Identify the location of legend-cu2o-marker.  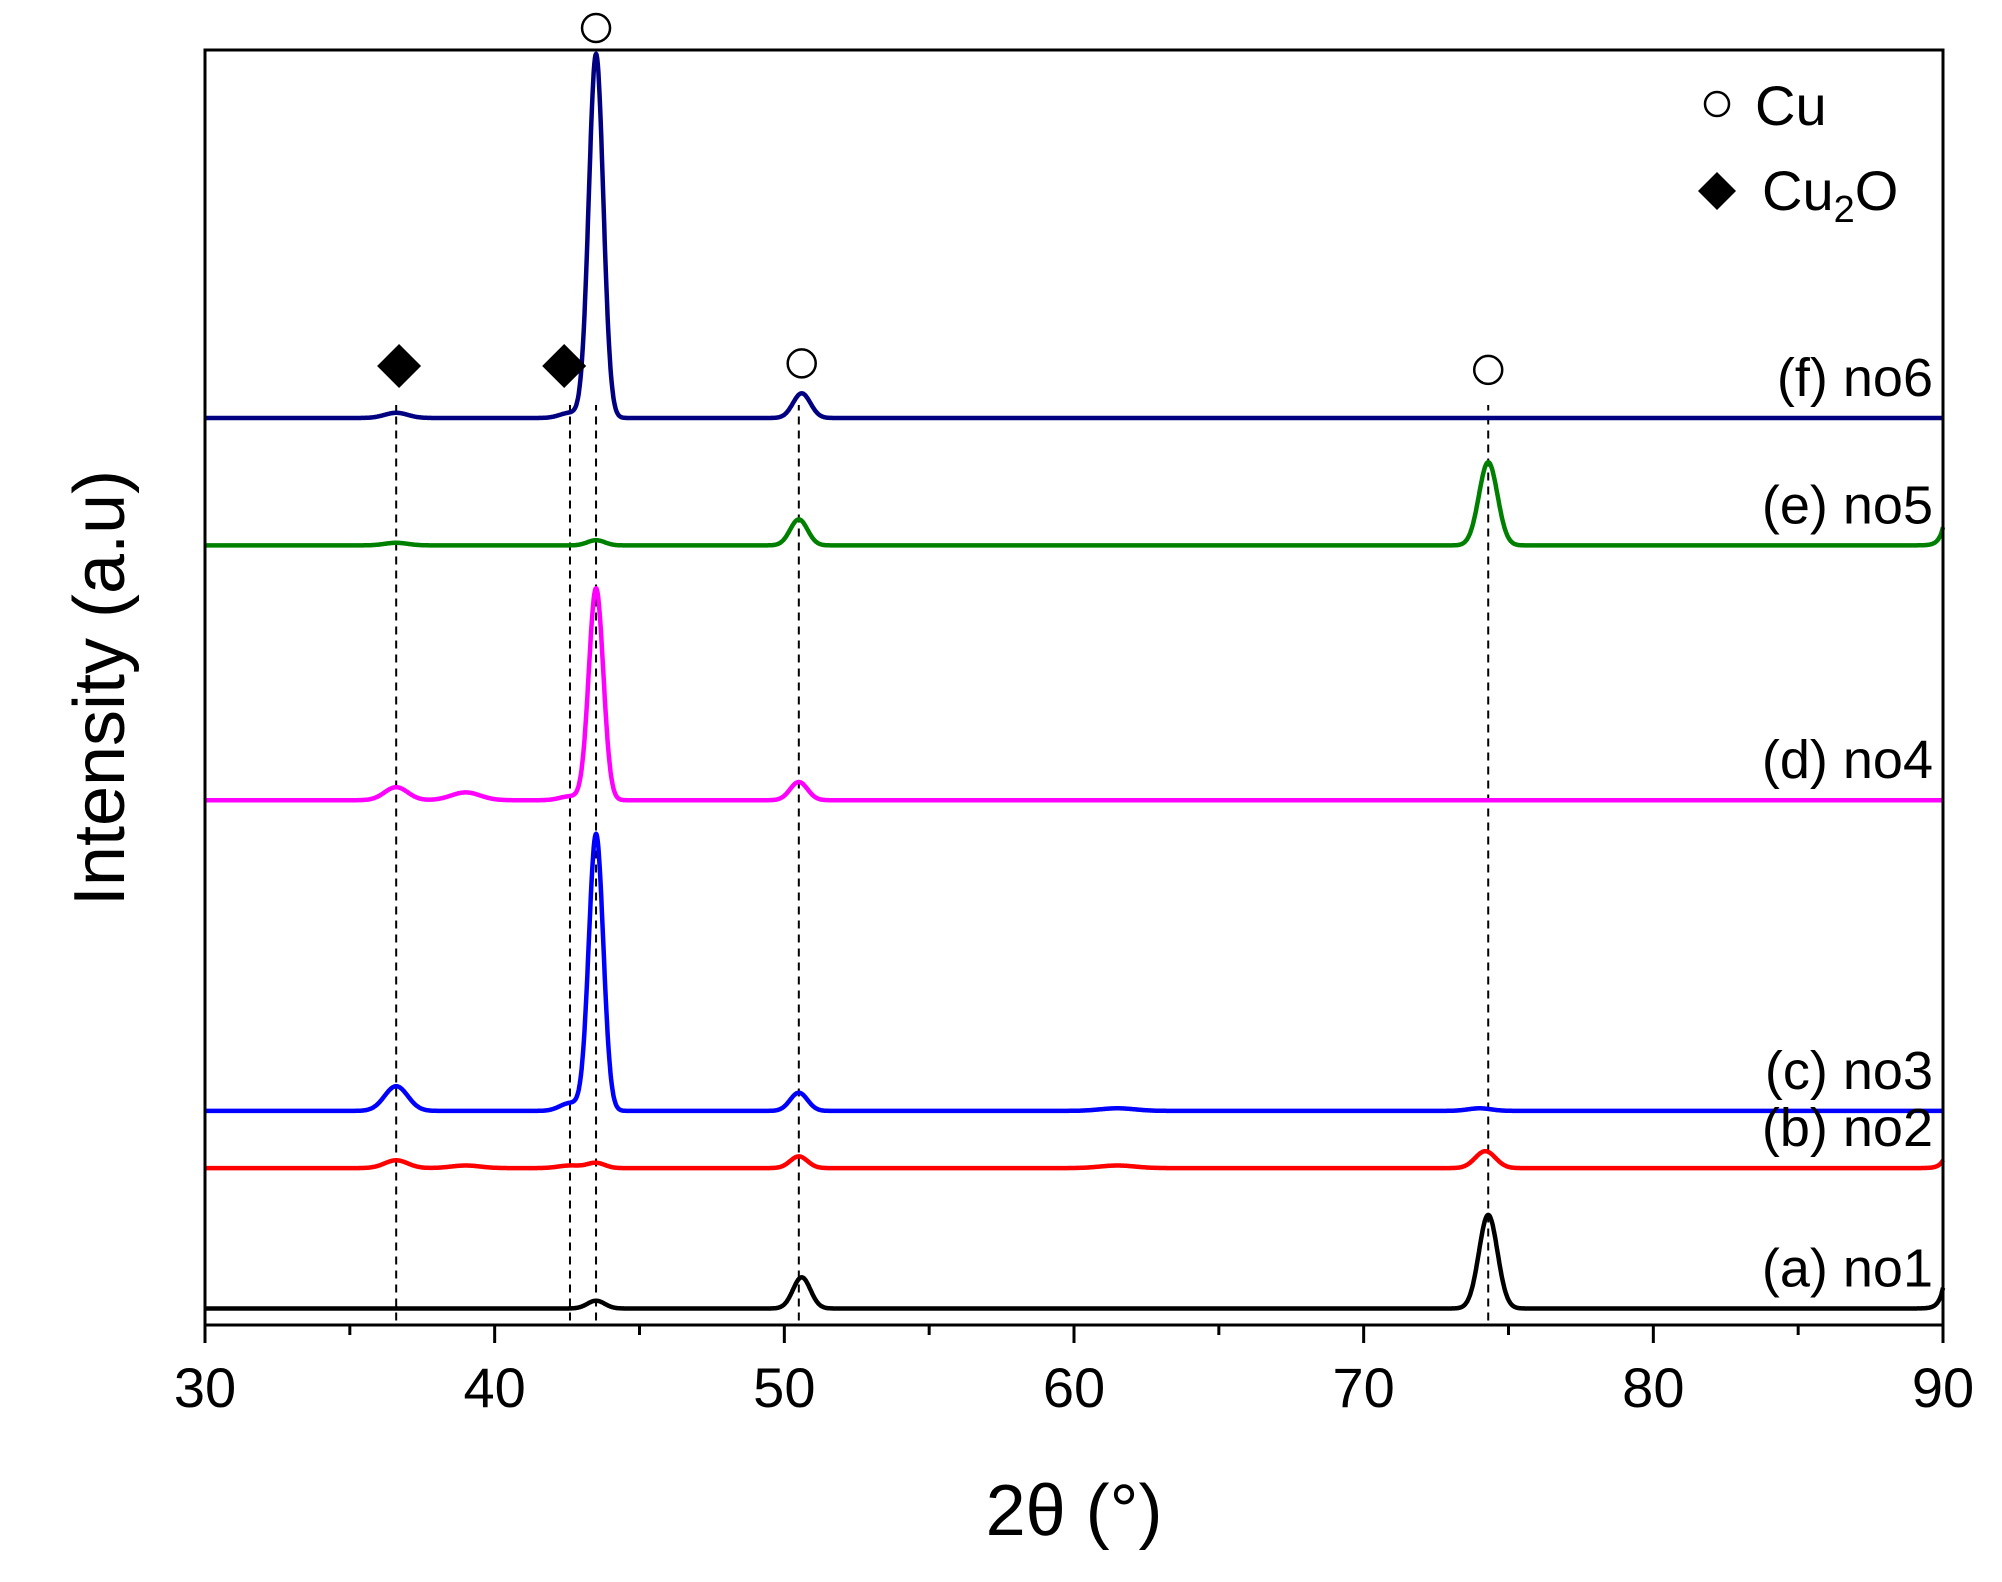
(1717, 191).